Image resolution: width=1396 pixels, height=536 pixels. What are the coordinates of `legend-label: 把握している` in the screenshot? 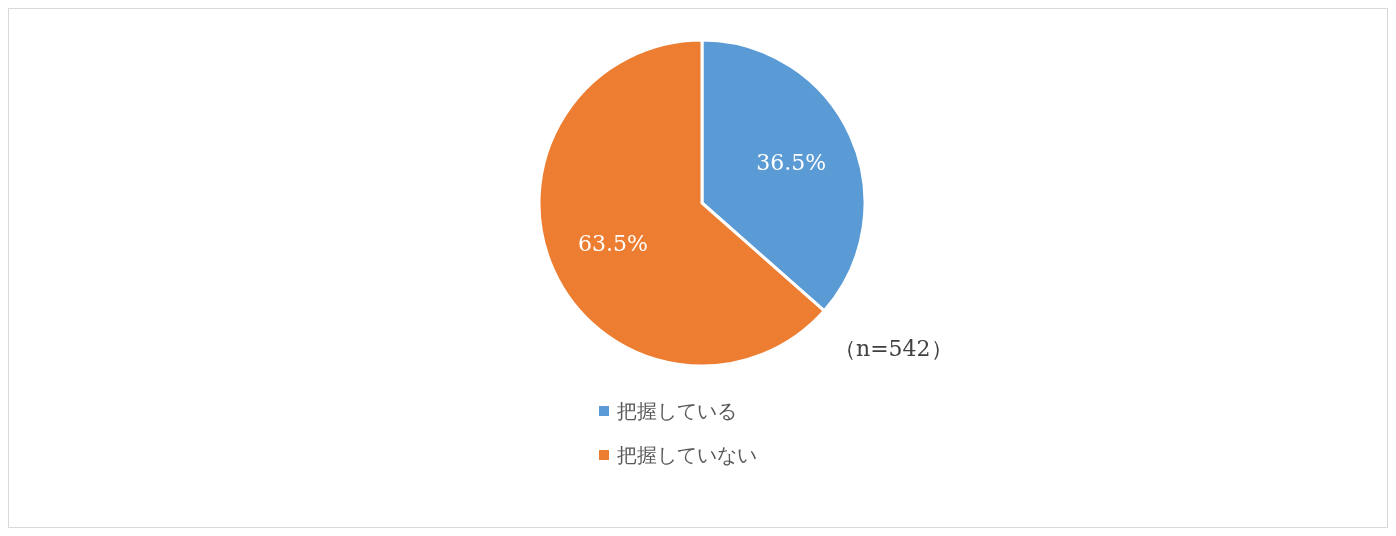 It's located at (677, 411).